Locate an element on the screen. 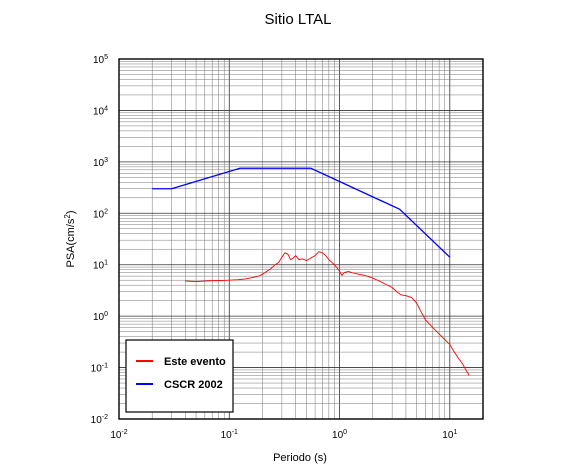 The width and height of the screenshot is (586, 475). x-tick-label: 10⁰ is located at coordinates (339, 435).